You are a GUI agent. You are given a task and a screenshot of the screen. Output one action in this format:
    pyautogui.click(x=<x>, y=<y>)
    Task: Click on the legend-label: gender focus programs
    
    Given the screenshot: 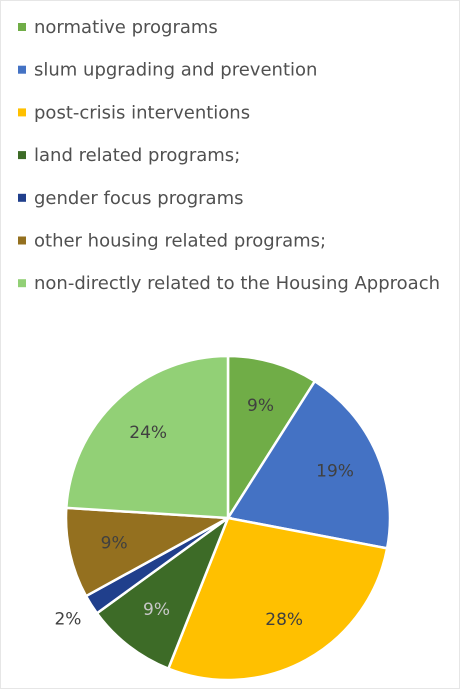 What is the action you would take?
    pyautogui.click(x=139, y=198)
    